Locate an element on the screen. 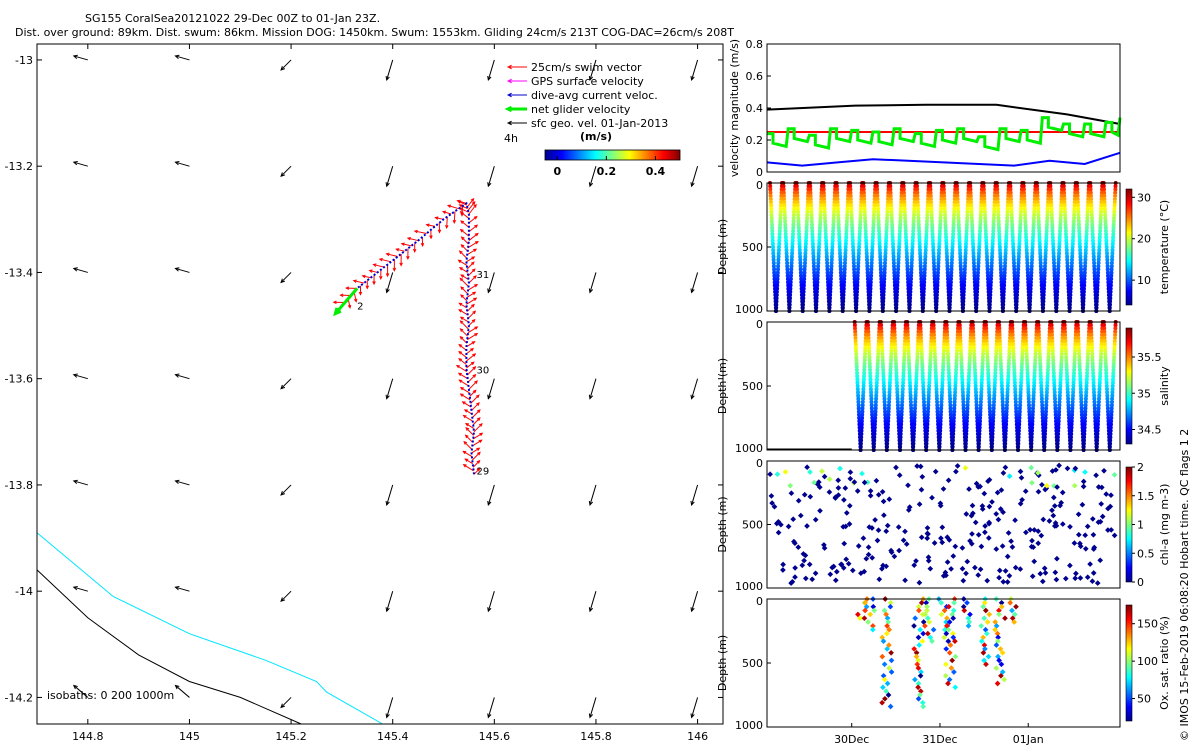  swim-vector-arrow is located at coordinates (468, 445).